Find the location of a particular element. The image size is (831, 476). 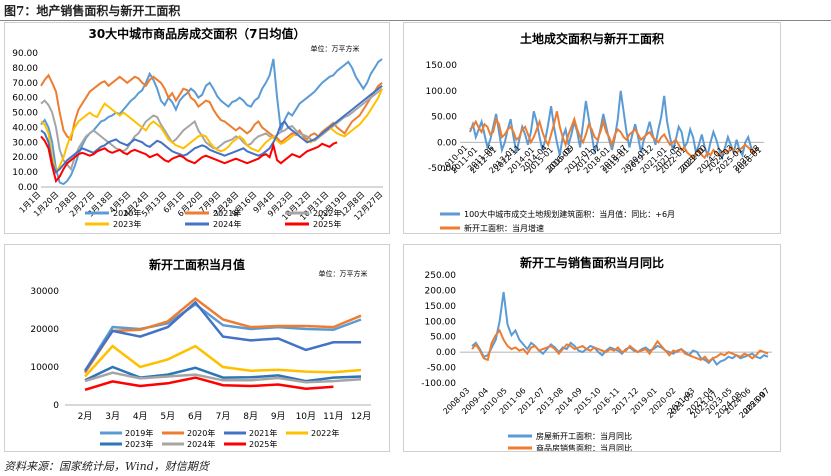

x-tick-label: 9月 is located at coordinates (278, 416).